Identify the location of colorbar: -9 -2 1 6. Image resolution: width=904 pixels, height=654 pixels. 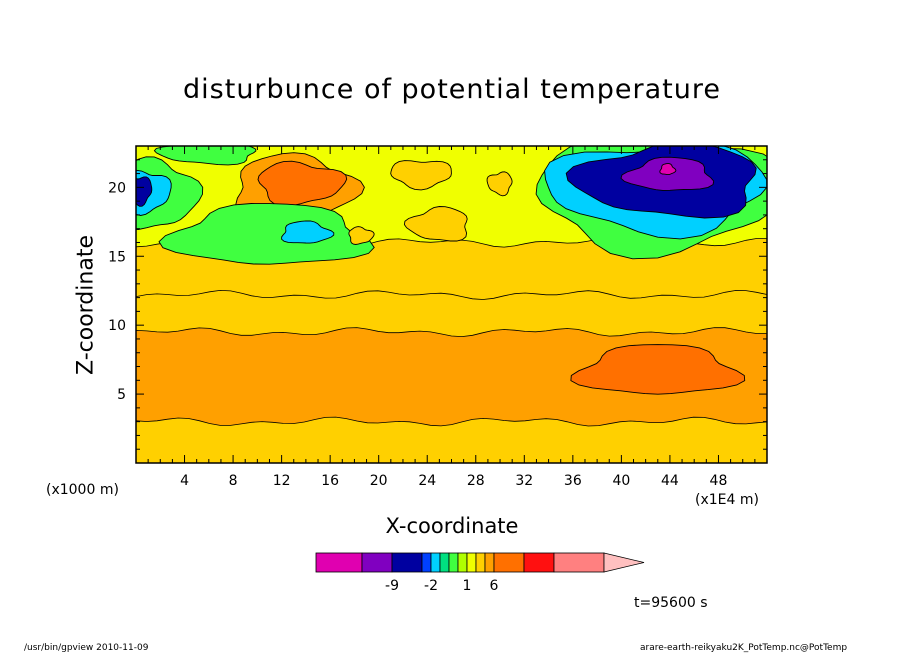
(480, 573).